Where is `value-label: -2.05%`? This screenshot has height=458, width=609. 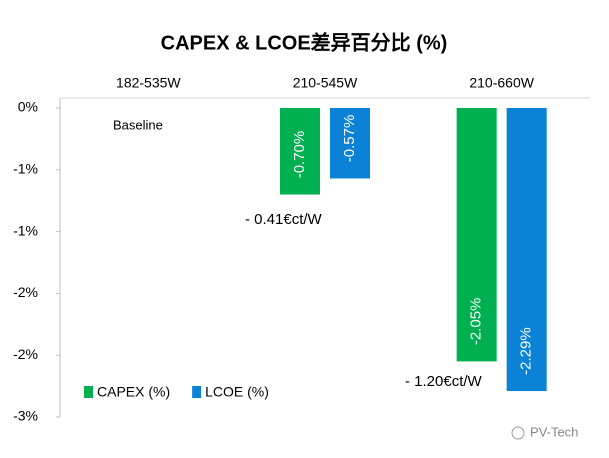 value-label: -2.05% is located at coordinates (476, 322).